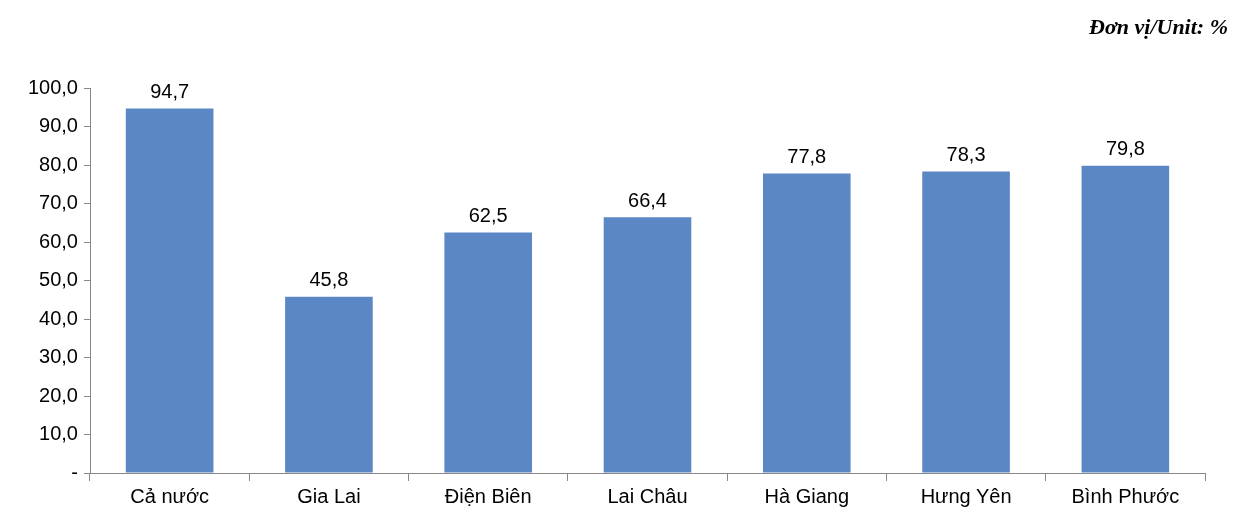 This screenshot has height=514, width=1234. What do you see at coordinates (647, 495) in the screenshot?
I see `x-tick-label: Lai Châu` at bounding box center [647, 495].